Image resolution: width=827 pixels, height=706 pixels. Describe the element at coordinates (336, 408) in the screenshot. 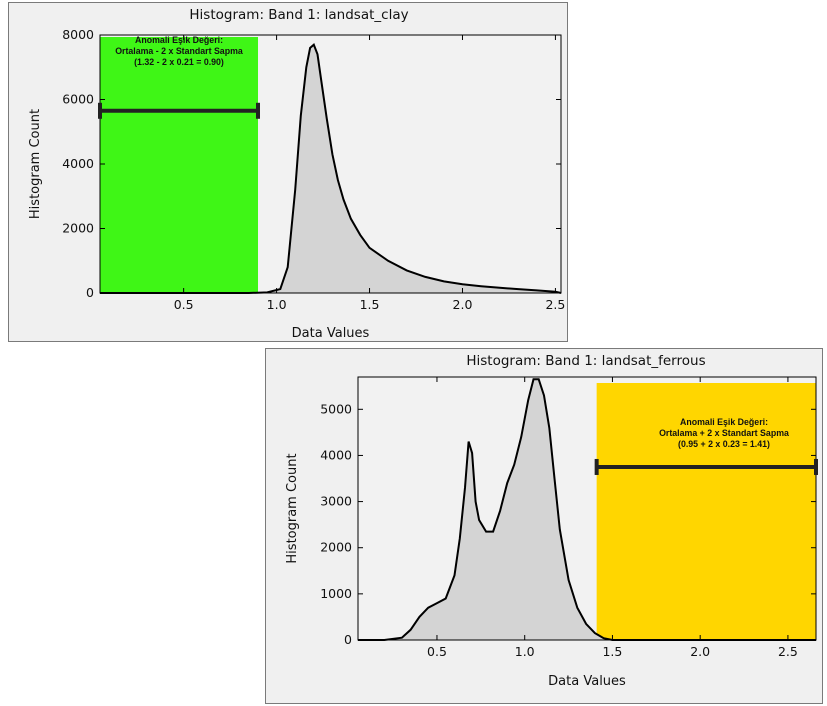

I see `y-tick-label: 5000` at that location.